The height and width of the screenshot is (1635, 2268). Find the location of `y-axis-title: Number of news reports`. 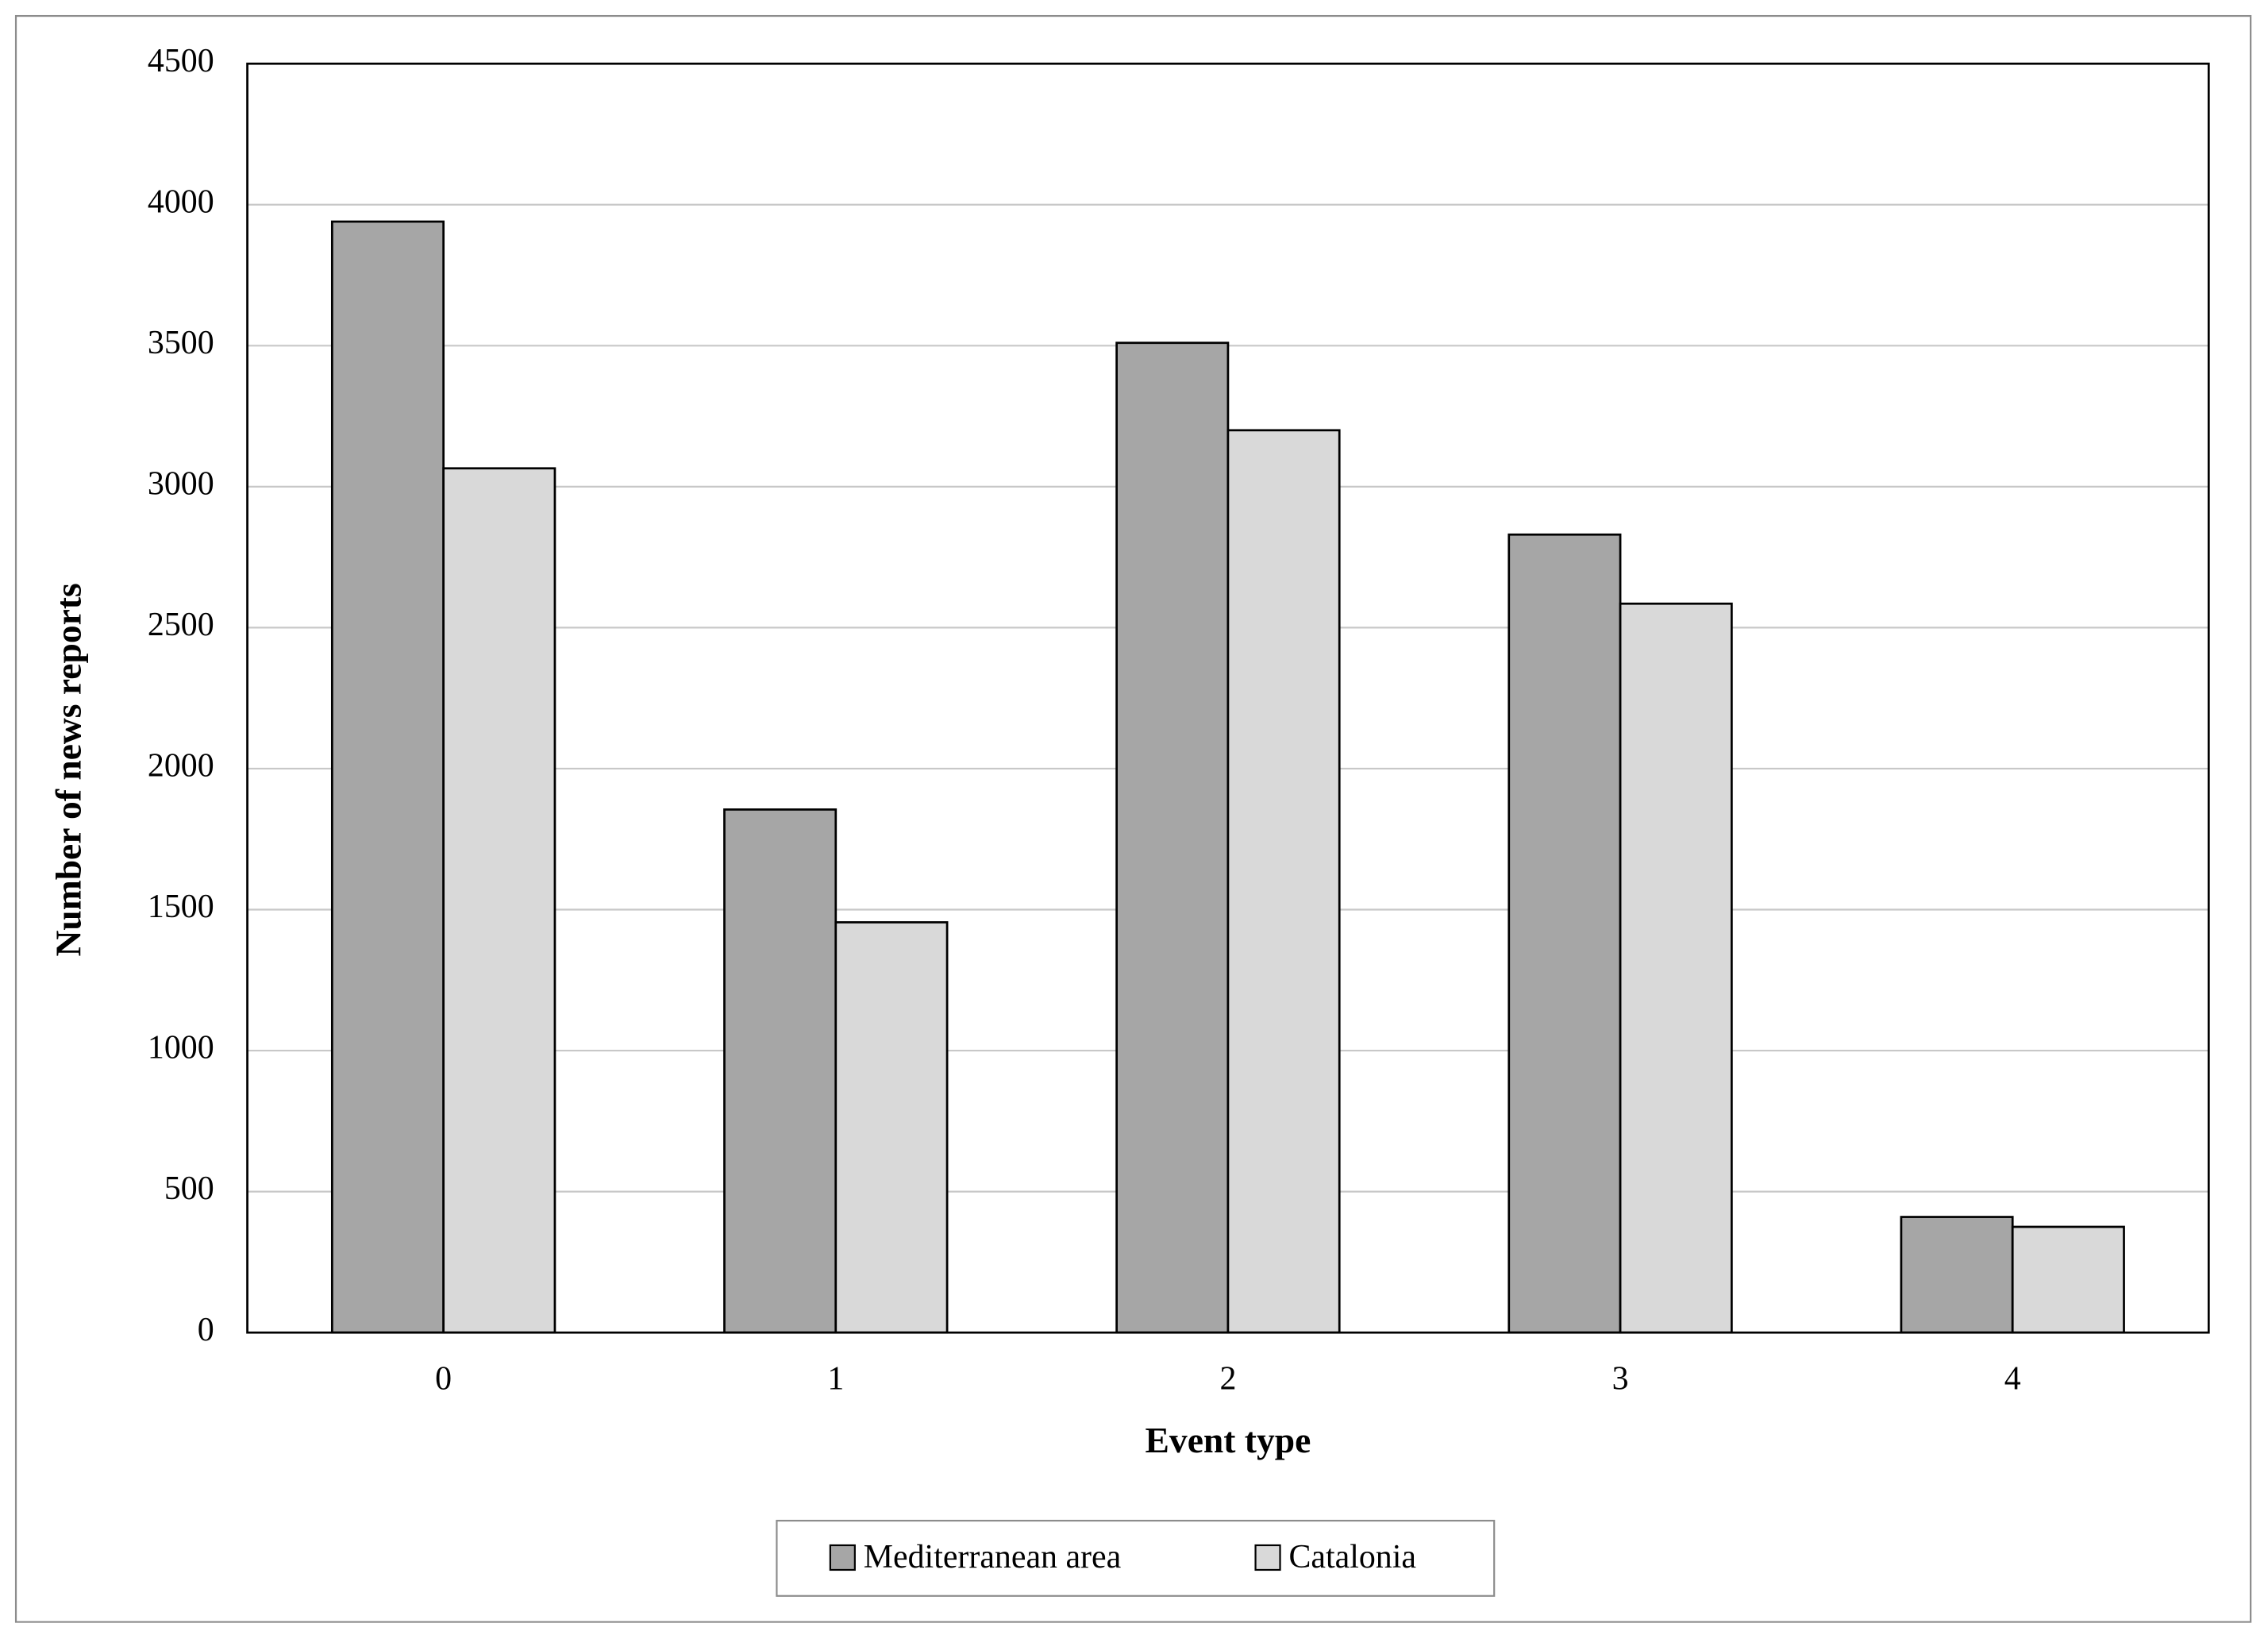

y-axis-title: Number of news reports is located at coordinates (68, 769).